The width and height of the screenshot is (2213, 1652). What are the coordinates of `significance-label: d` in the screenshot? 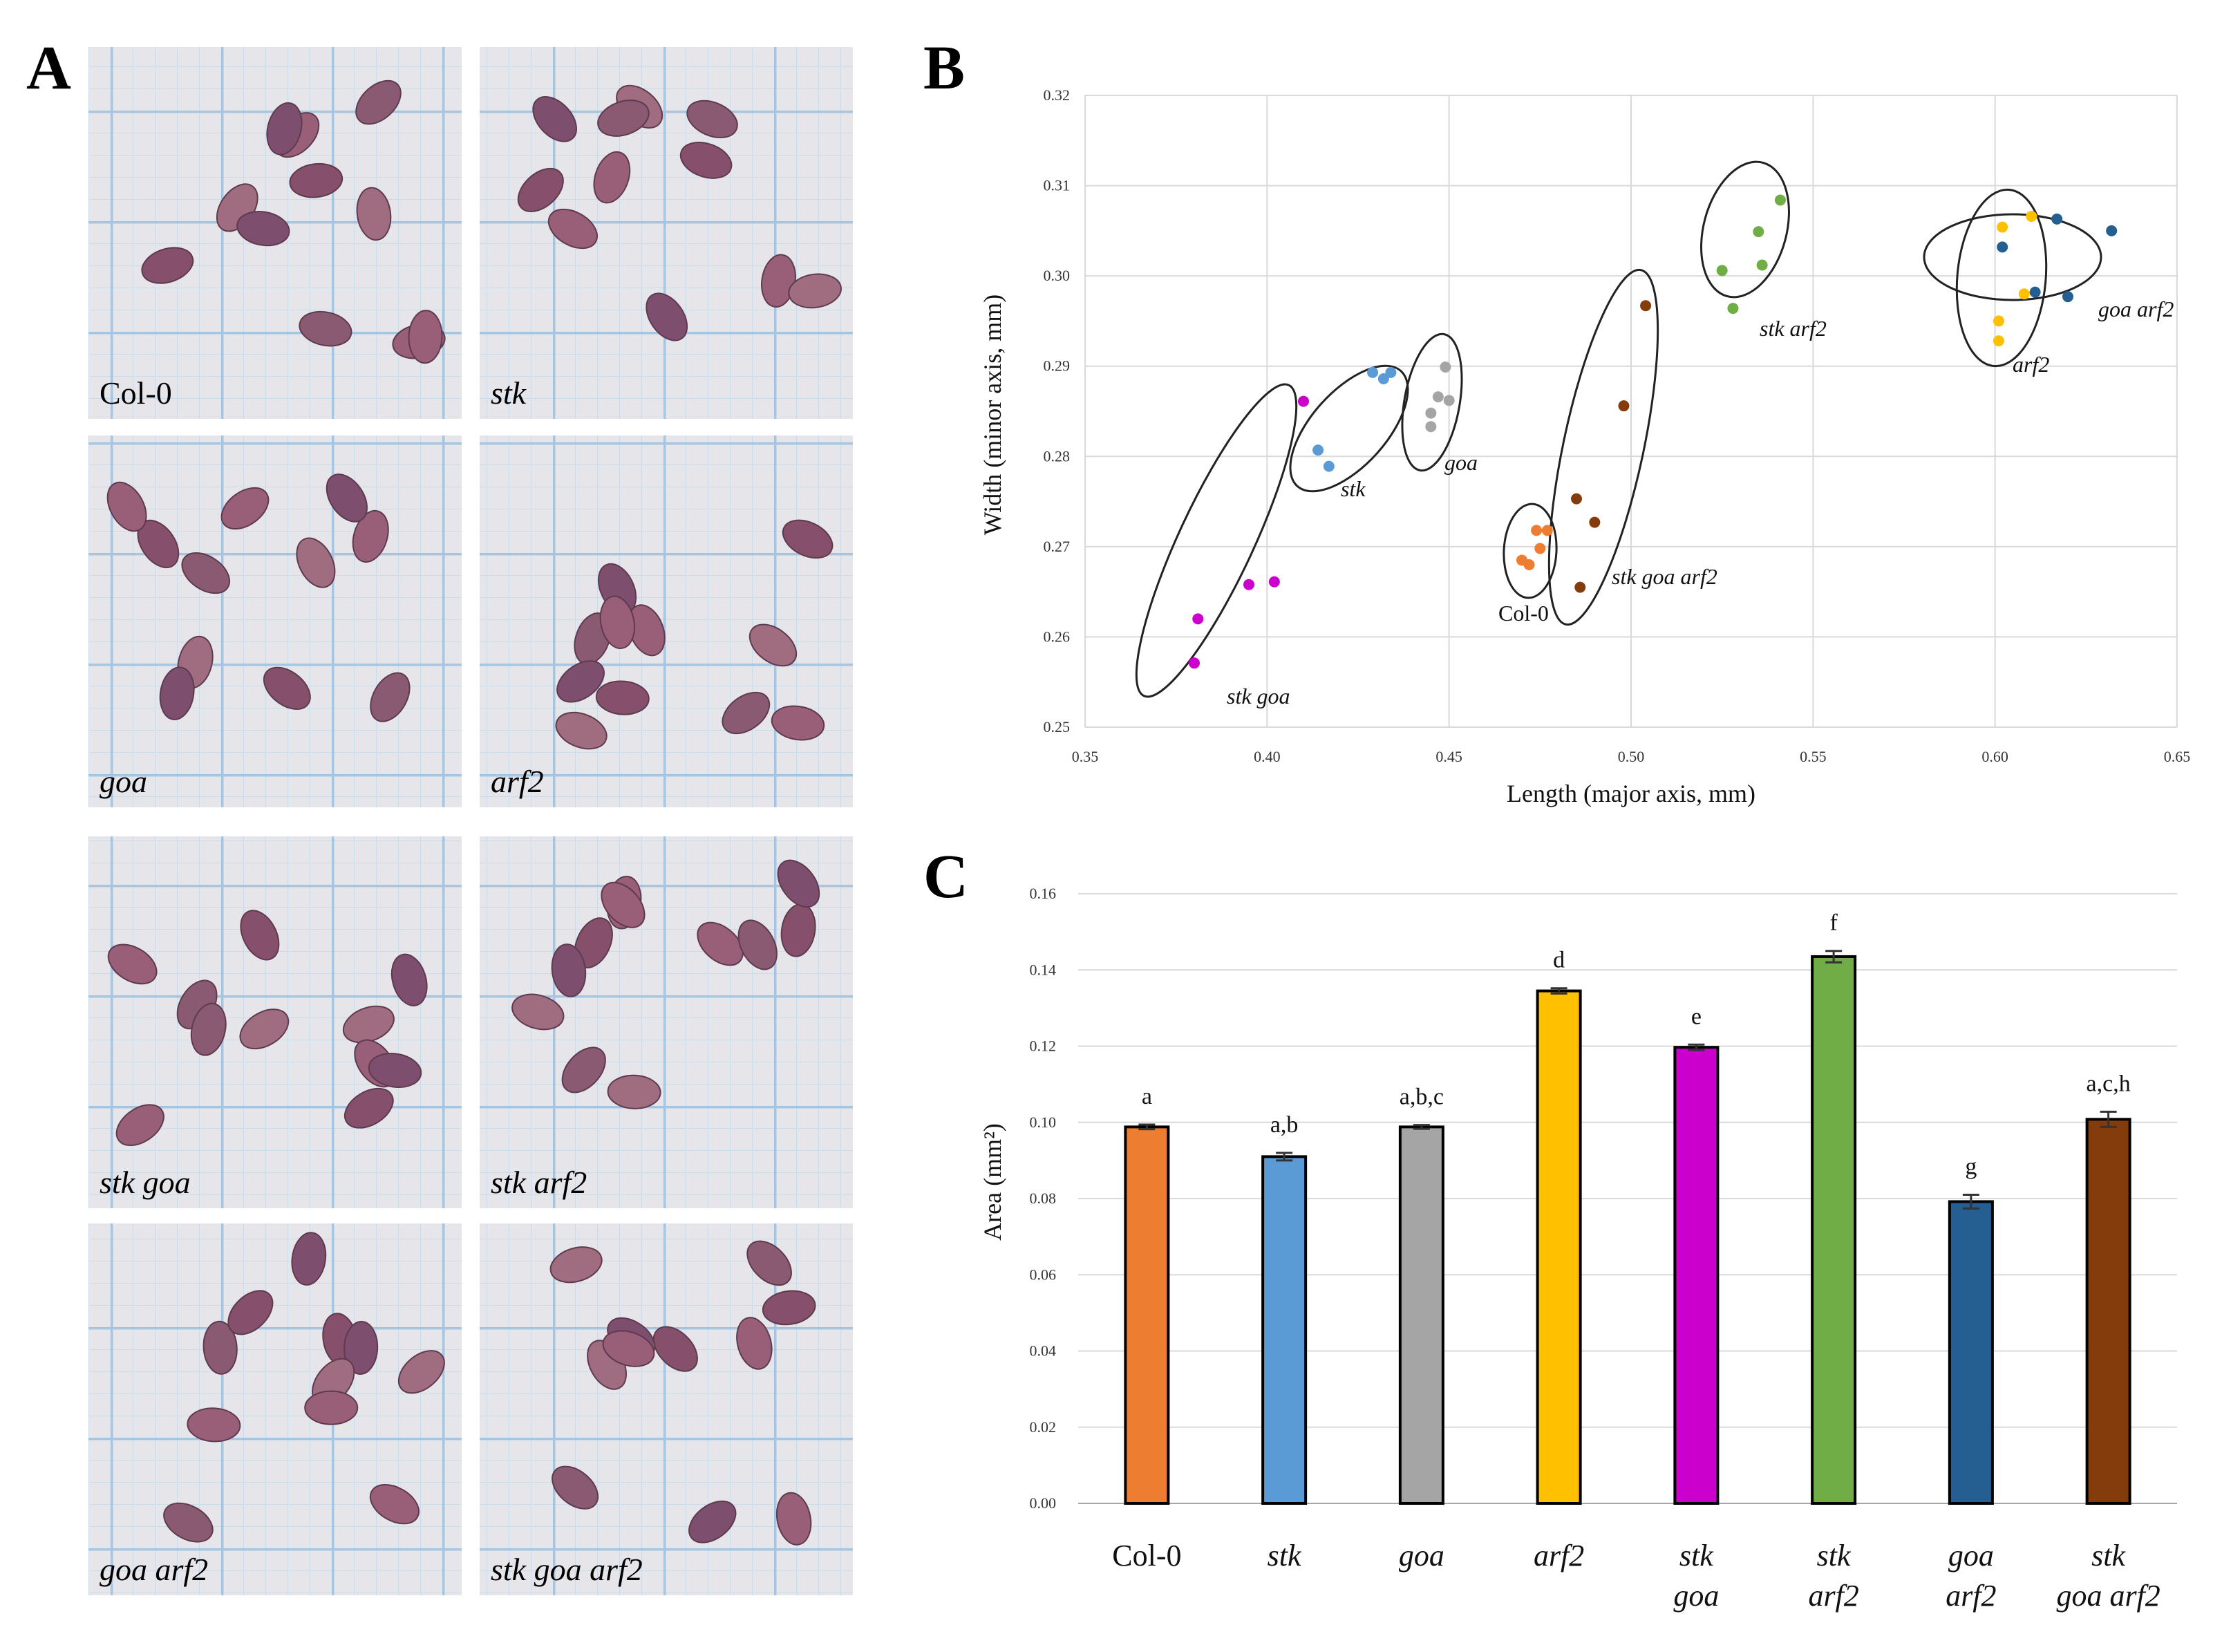 It's located at (1559, 961).